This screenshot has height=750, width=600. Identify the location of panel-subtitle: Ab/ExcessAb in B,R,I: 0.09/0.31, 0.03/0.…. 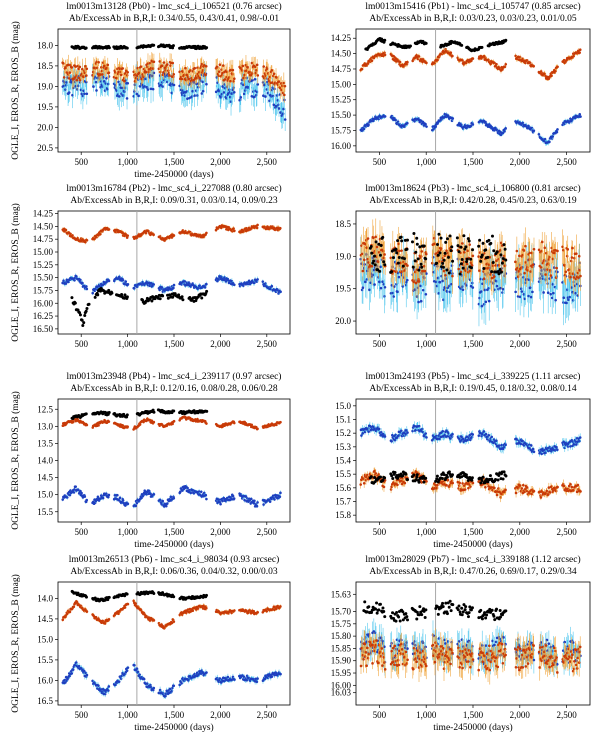
(173, 201).